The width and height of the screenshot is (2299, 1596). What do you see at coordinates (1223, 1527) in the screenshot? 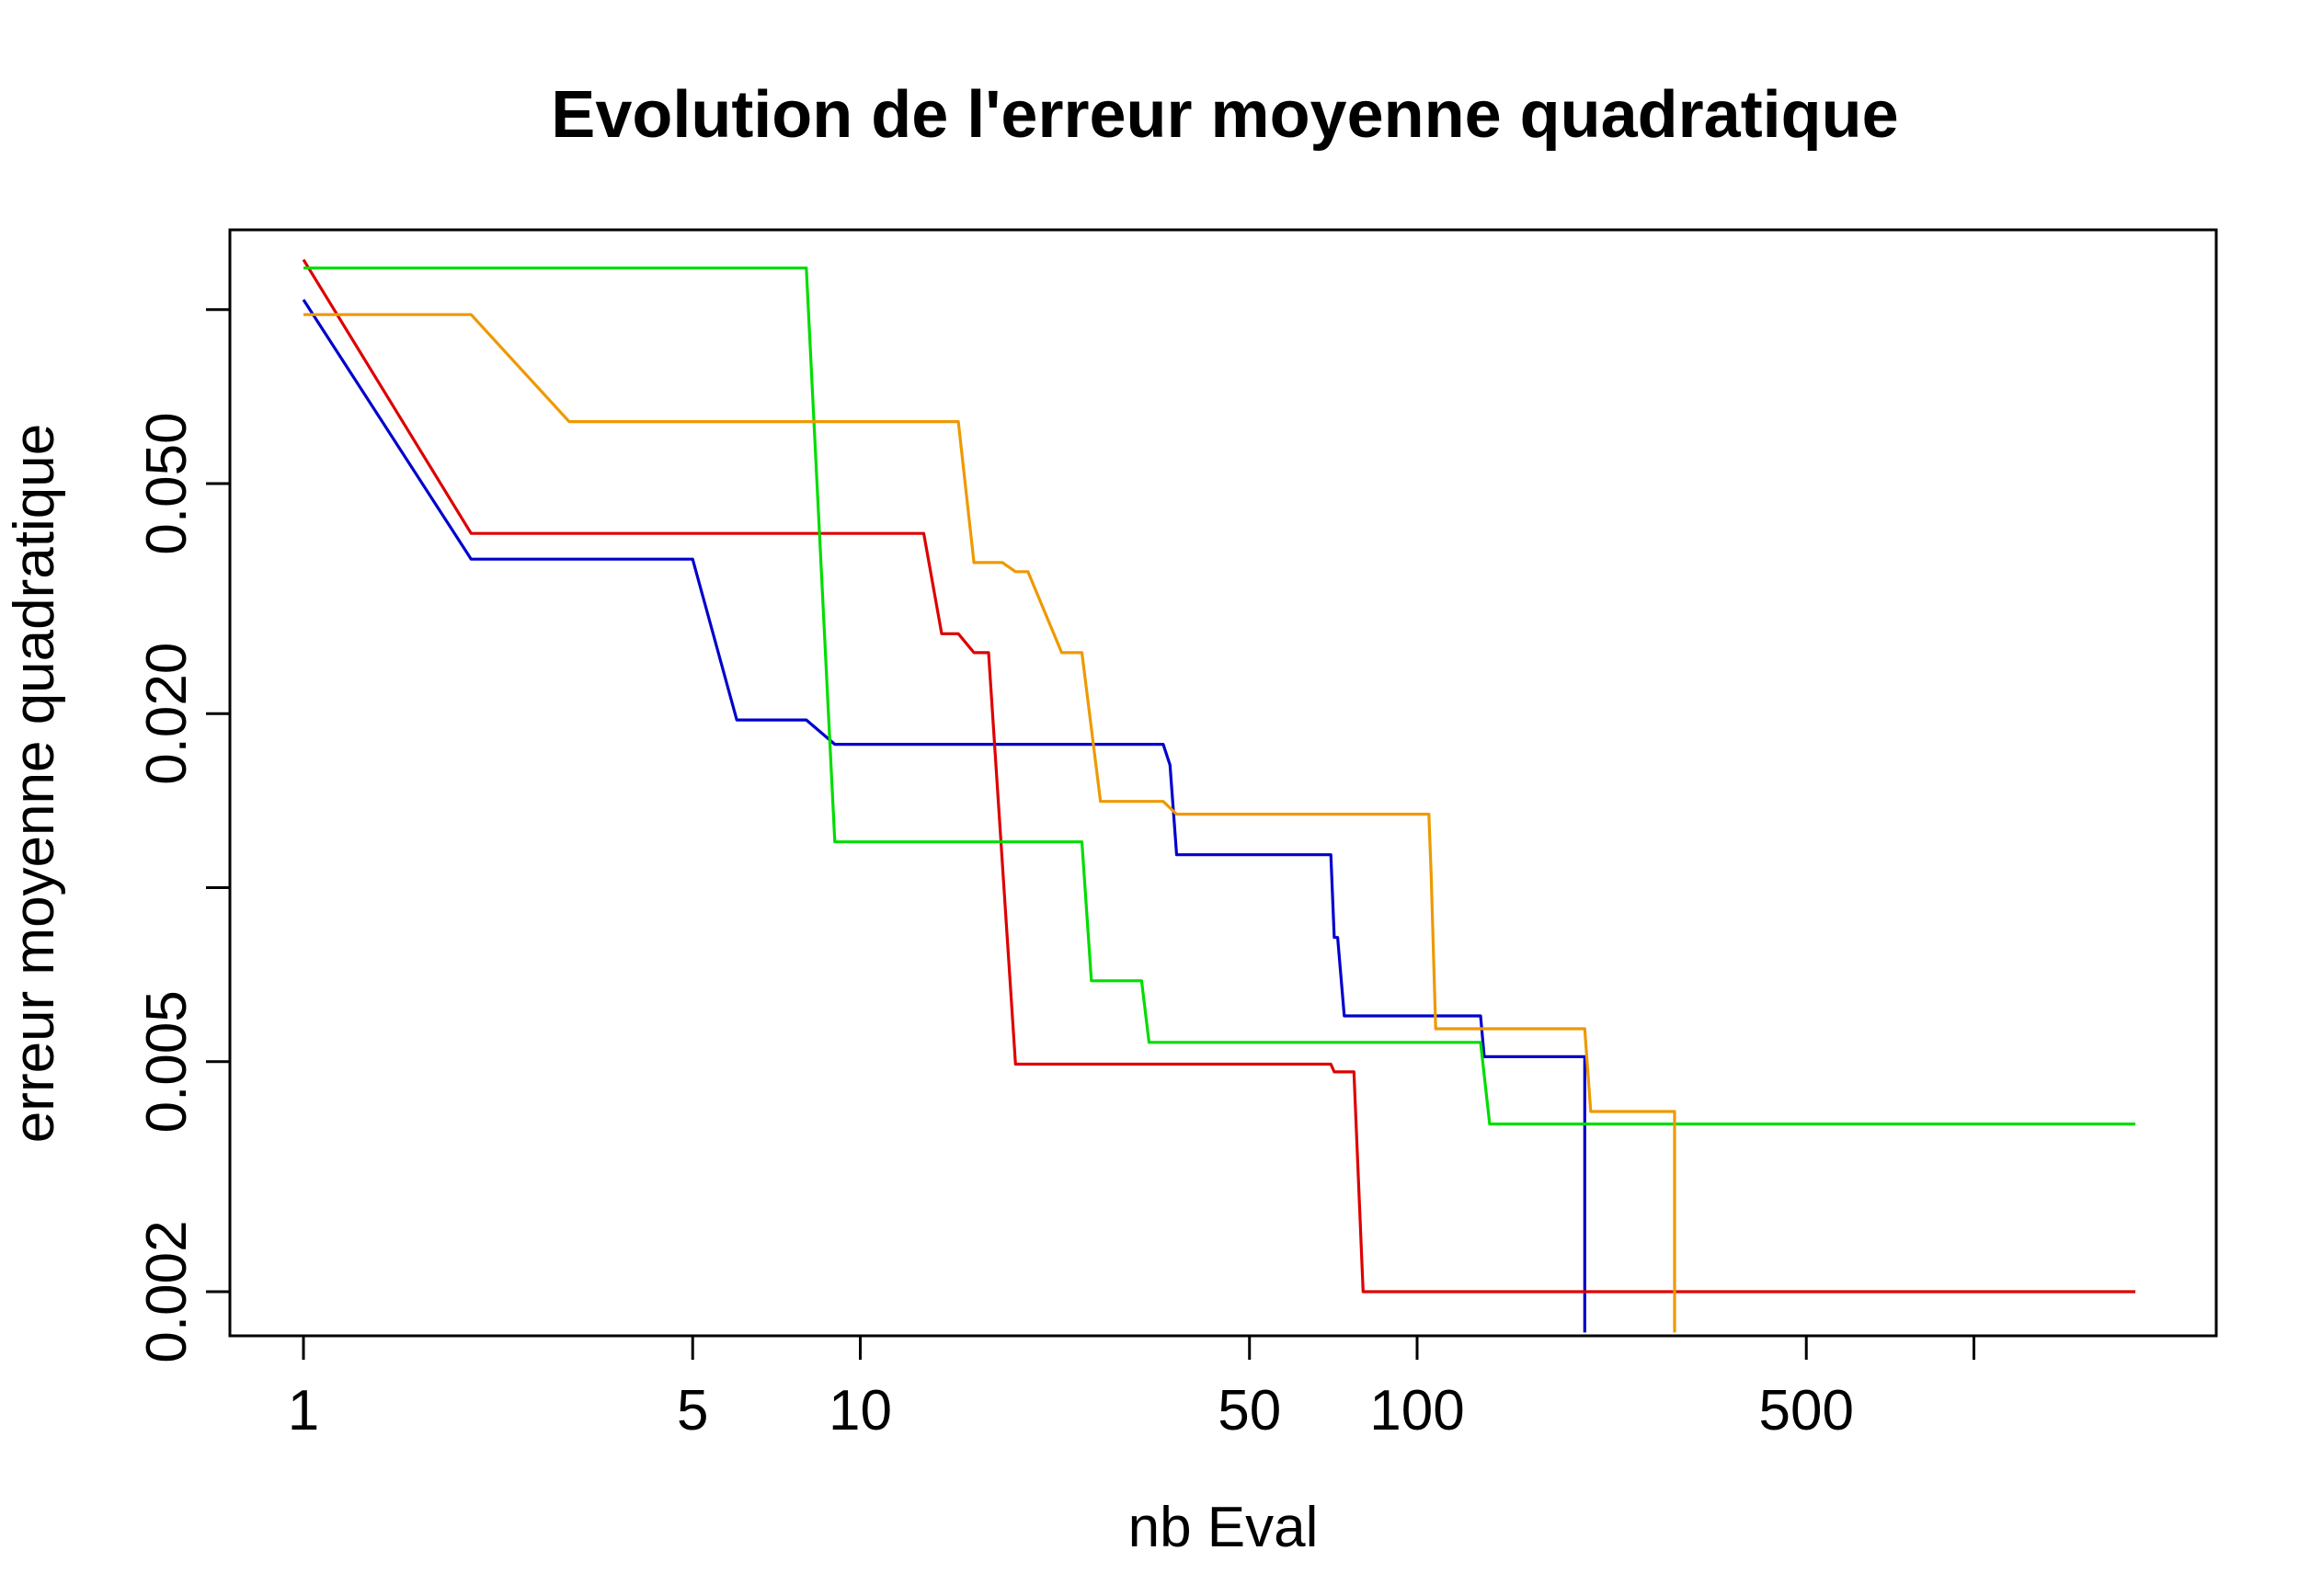
I see `x-axis-label: nb Eval` at bounding box center [1223, 1527].